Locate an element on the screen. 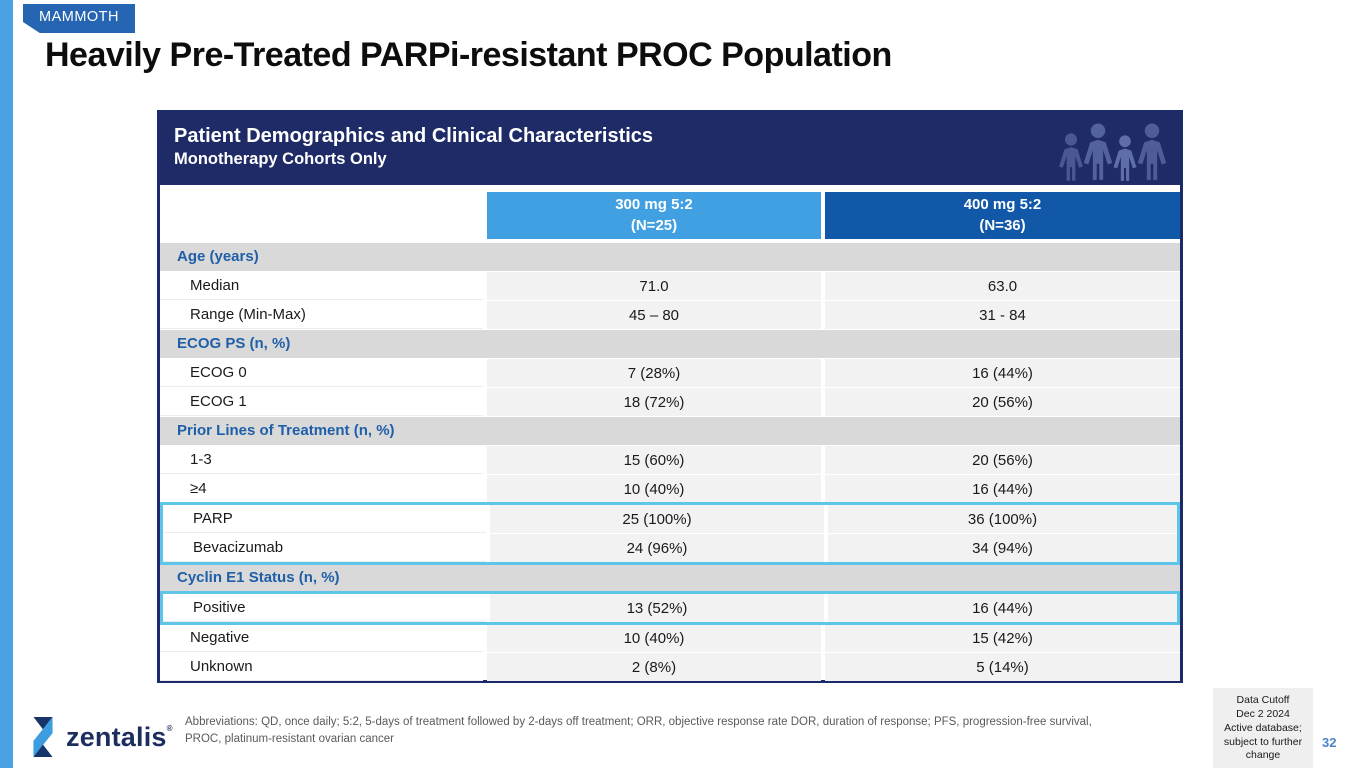 The width and height of the screenshot is (1365, 768). table-row-ecog1: ECOG 1 18 (72%) 20 (56%) is located at coordinates (670, 402).